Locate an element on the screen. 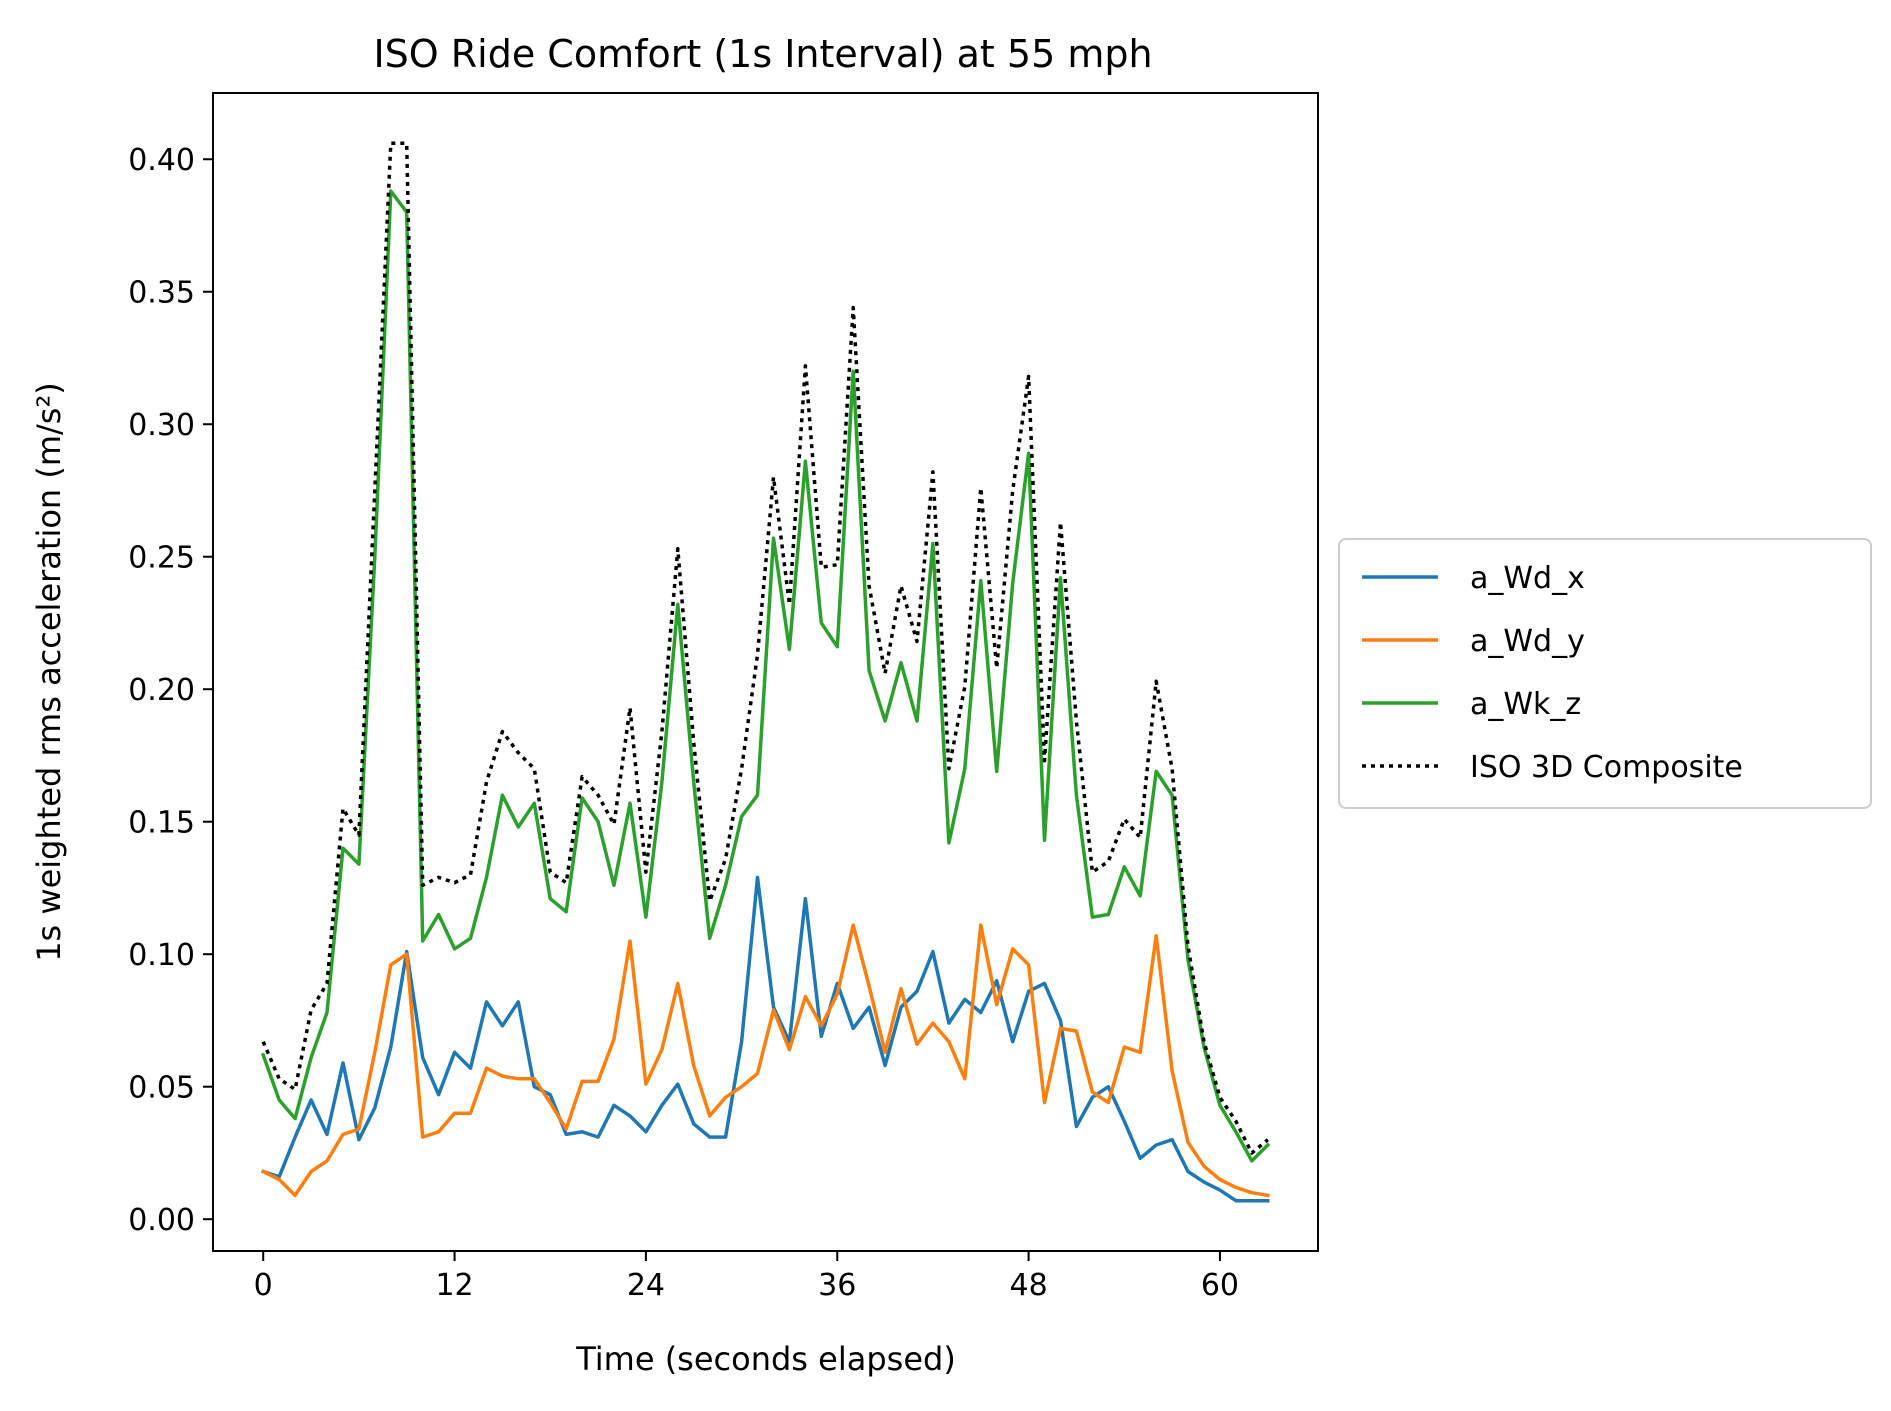 This screenshot has width=1891, height=1411. y-tick-label: 0.15 is located at coordinates (161, 823).